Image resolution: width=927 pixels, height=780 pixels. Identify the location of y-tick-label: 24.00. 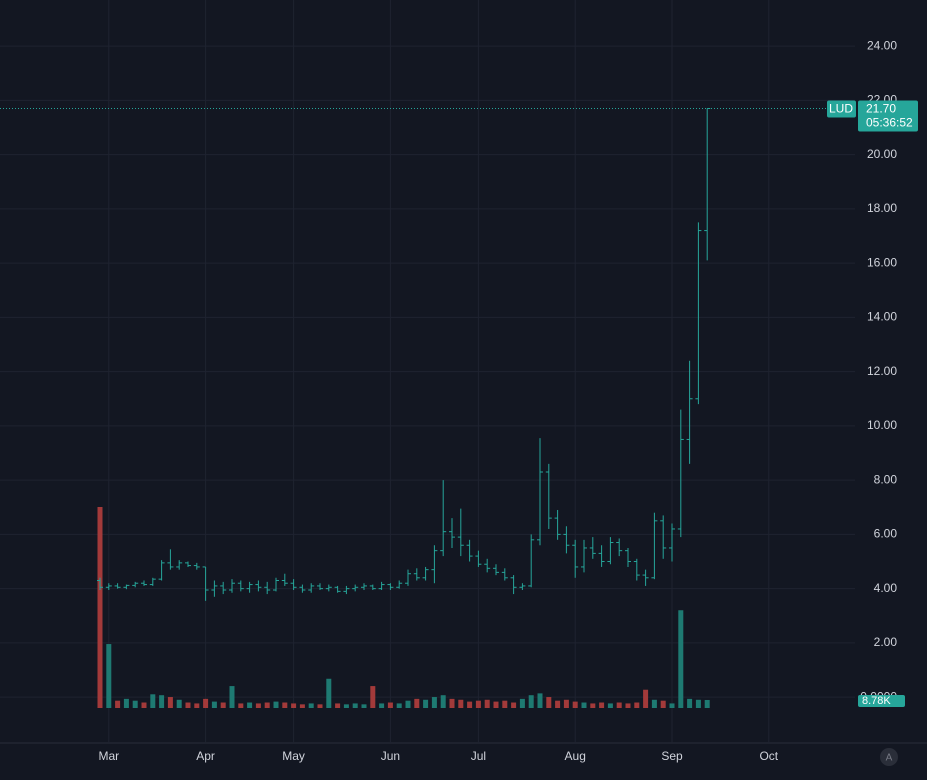
(882, 45).